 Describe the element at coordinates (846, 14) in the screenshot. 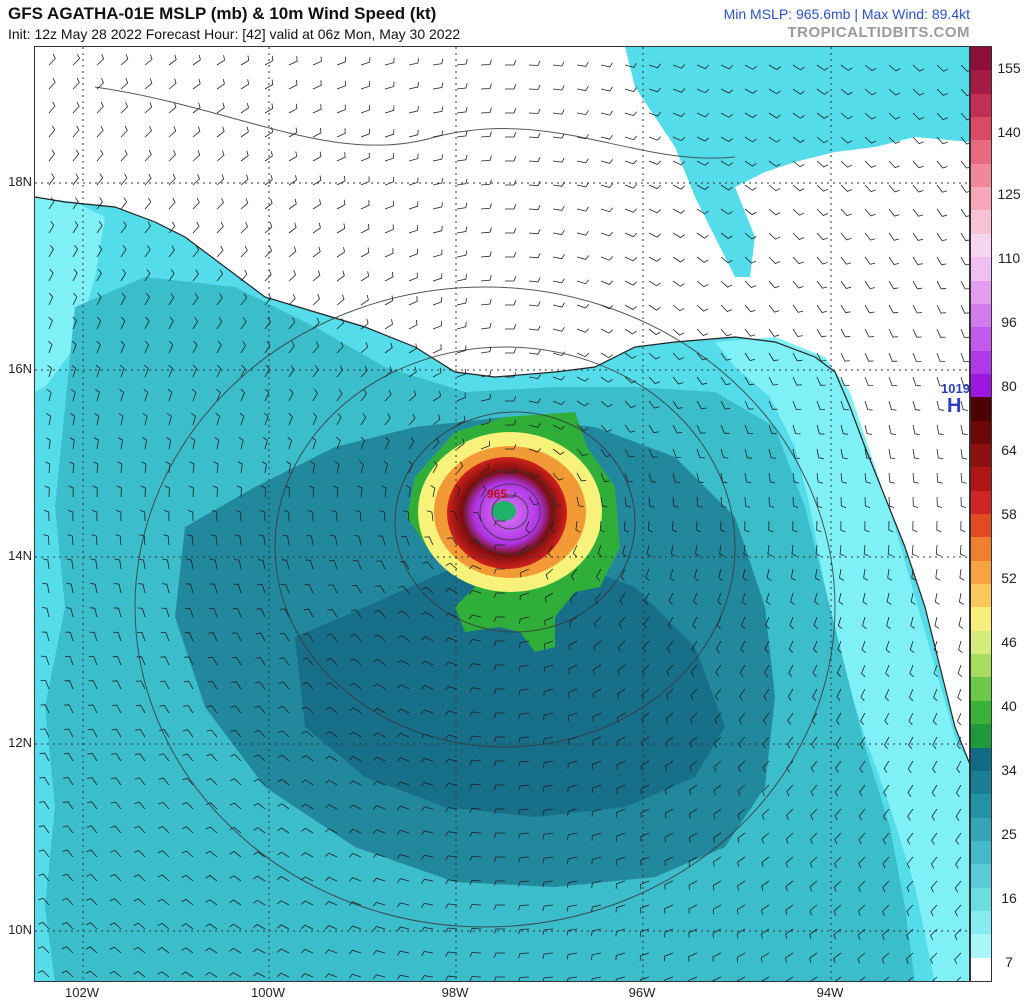

I see `map-stats: Min MSLP: 965.6mb | Max Wind: 89.4kt` at that location.